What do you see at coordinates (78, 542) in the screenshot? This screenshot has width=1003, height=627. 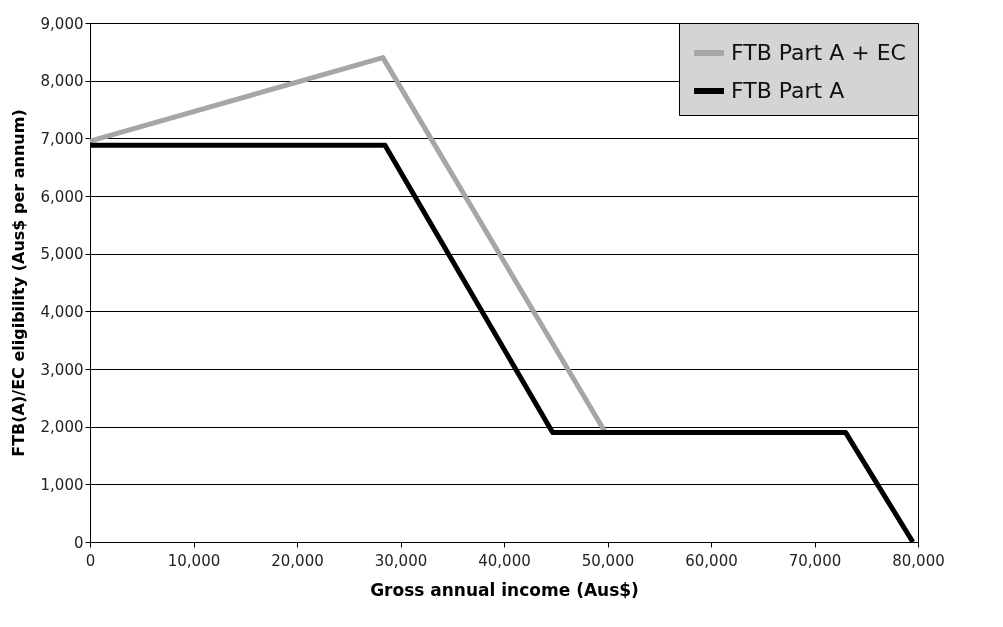 I see `y-tick-label: 0` at bounding box center [78, 542].